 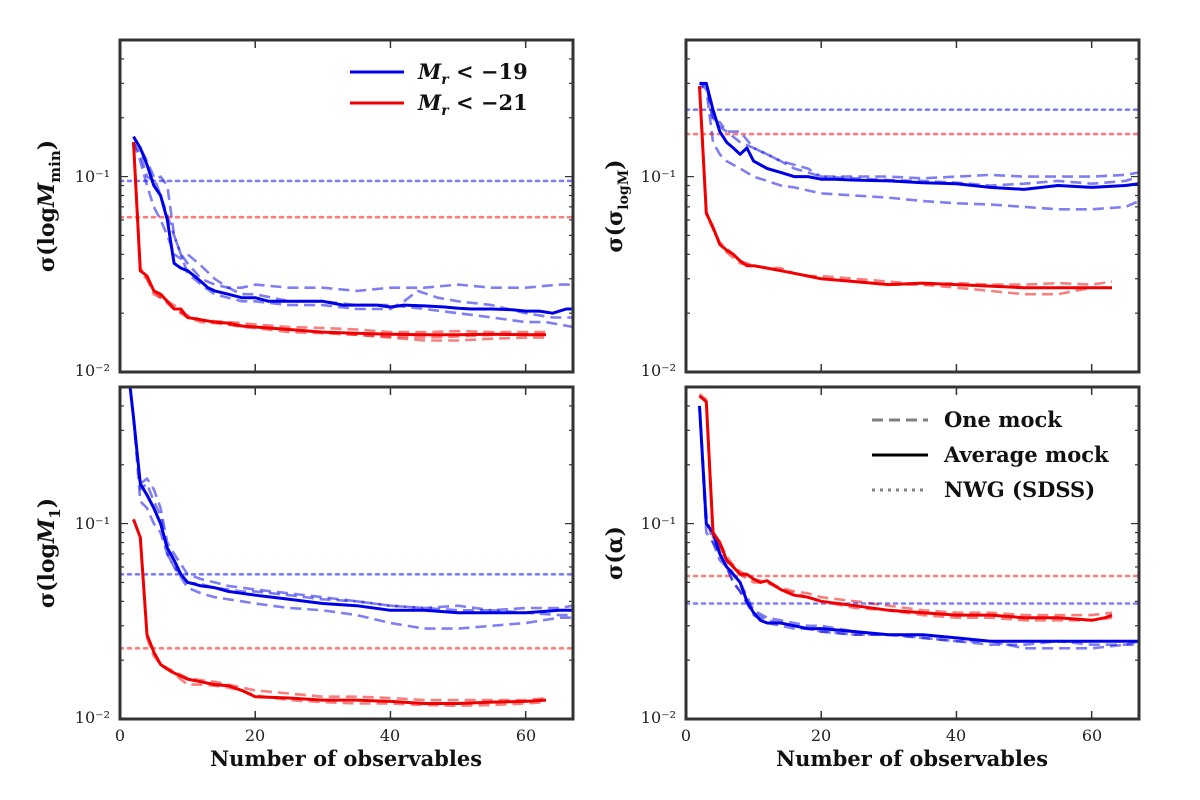 What do you see at coordinates (1019, 489) in the screenshot?
I see `legend-label-nwg-sdss: NWG (SDSS)` at bounding box center [1019, 489].